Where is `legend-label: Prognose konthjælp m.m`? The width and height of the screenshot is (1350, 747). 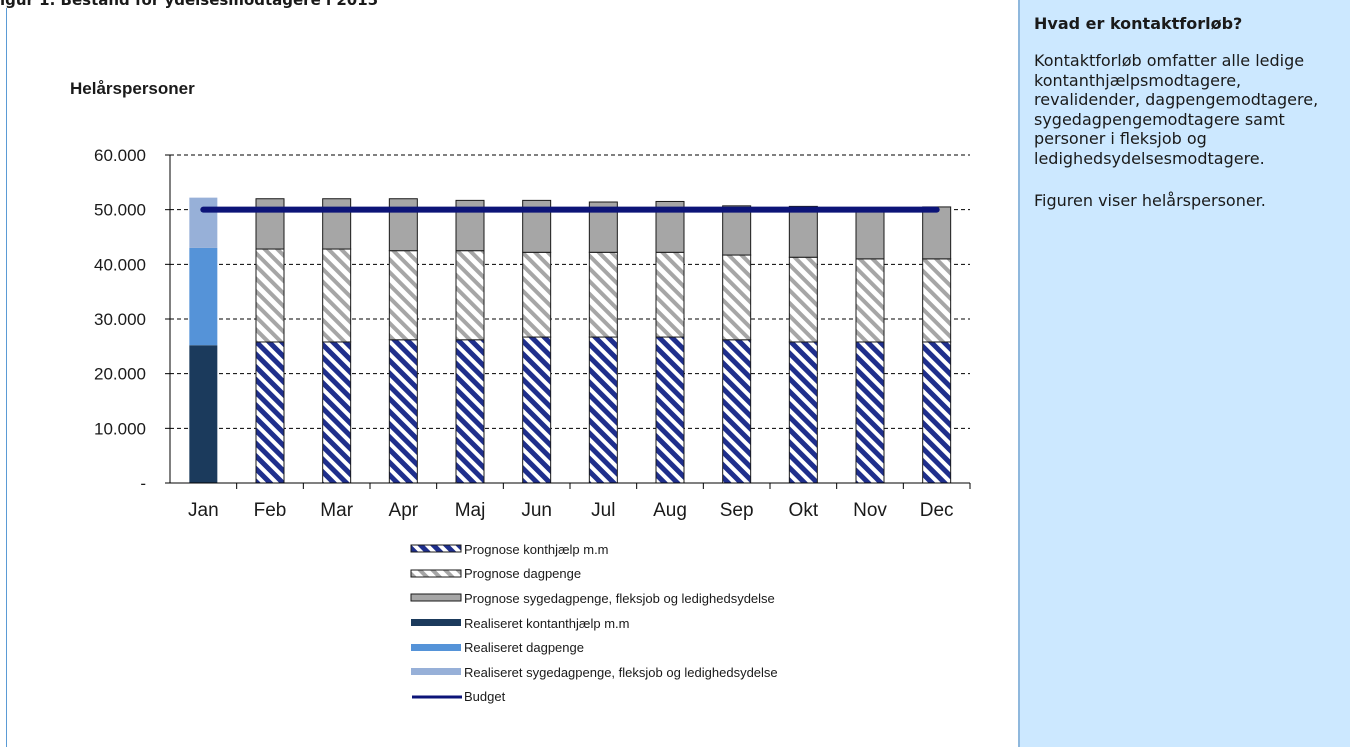
legend-label: Prognose konthjælp m.m is located at coordinates (536, 549).